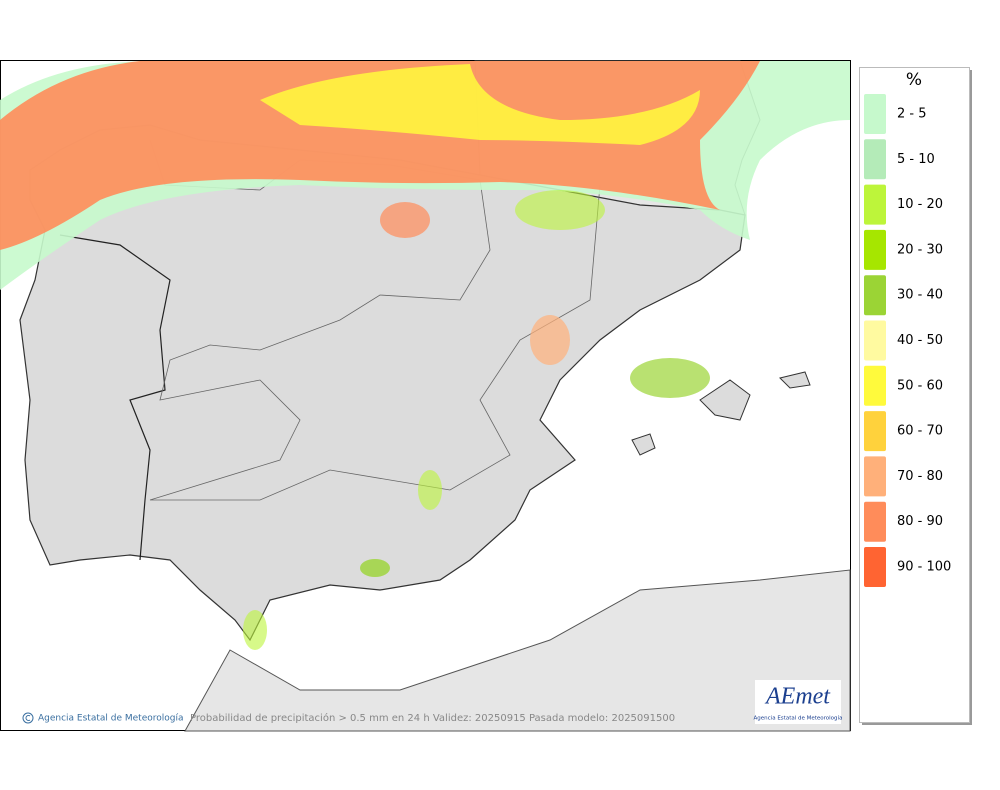 This screenshot has height=790, width=1000. What do you see at coordinates (797, 697) in the screenshot?
I see `logo: AEmet` at bounding box center [797, 697].